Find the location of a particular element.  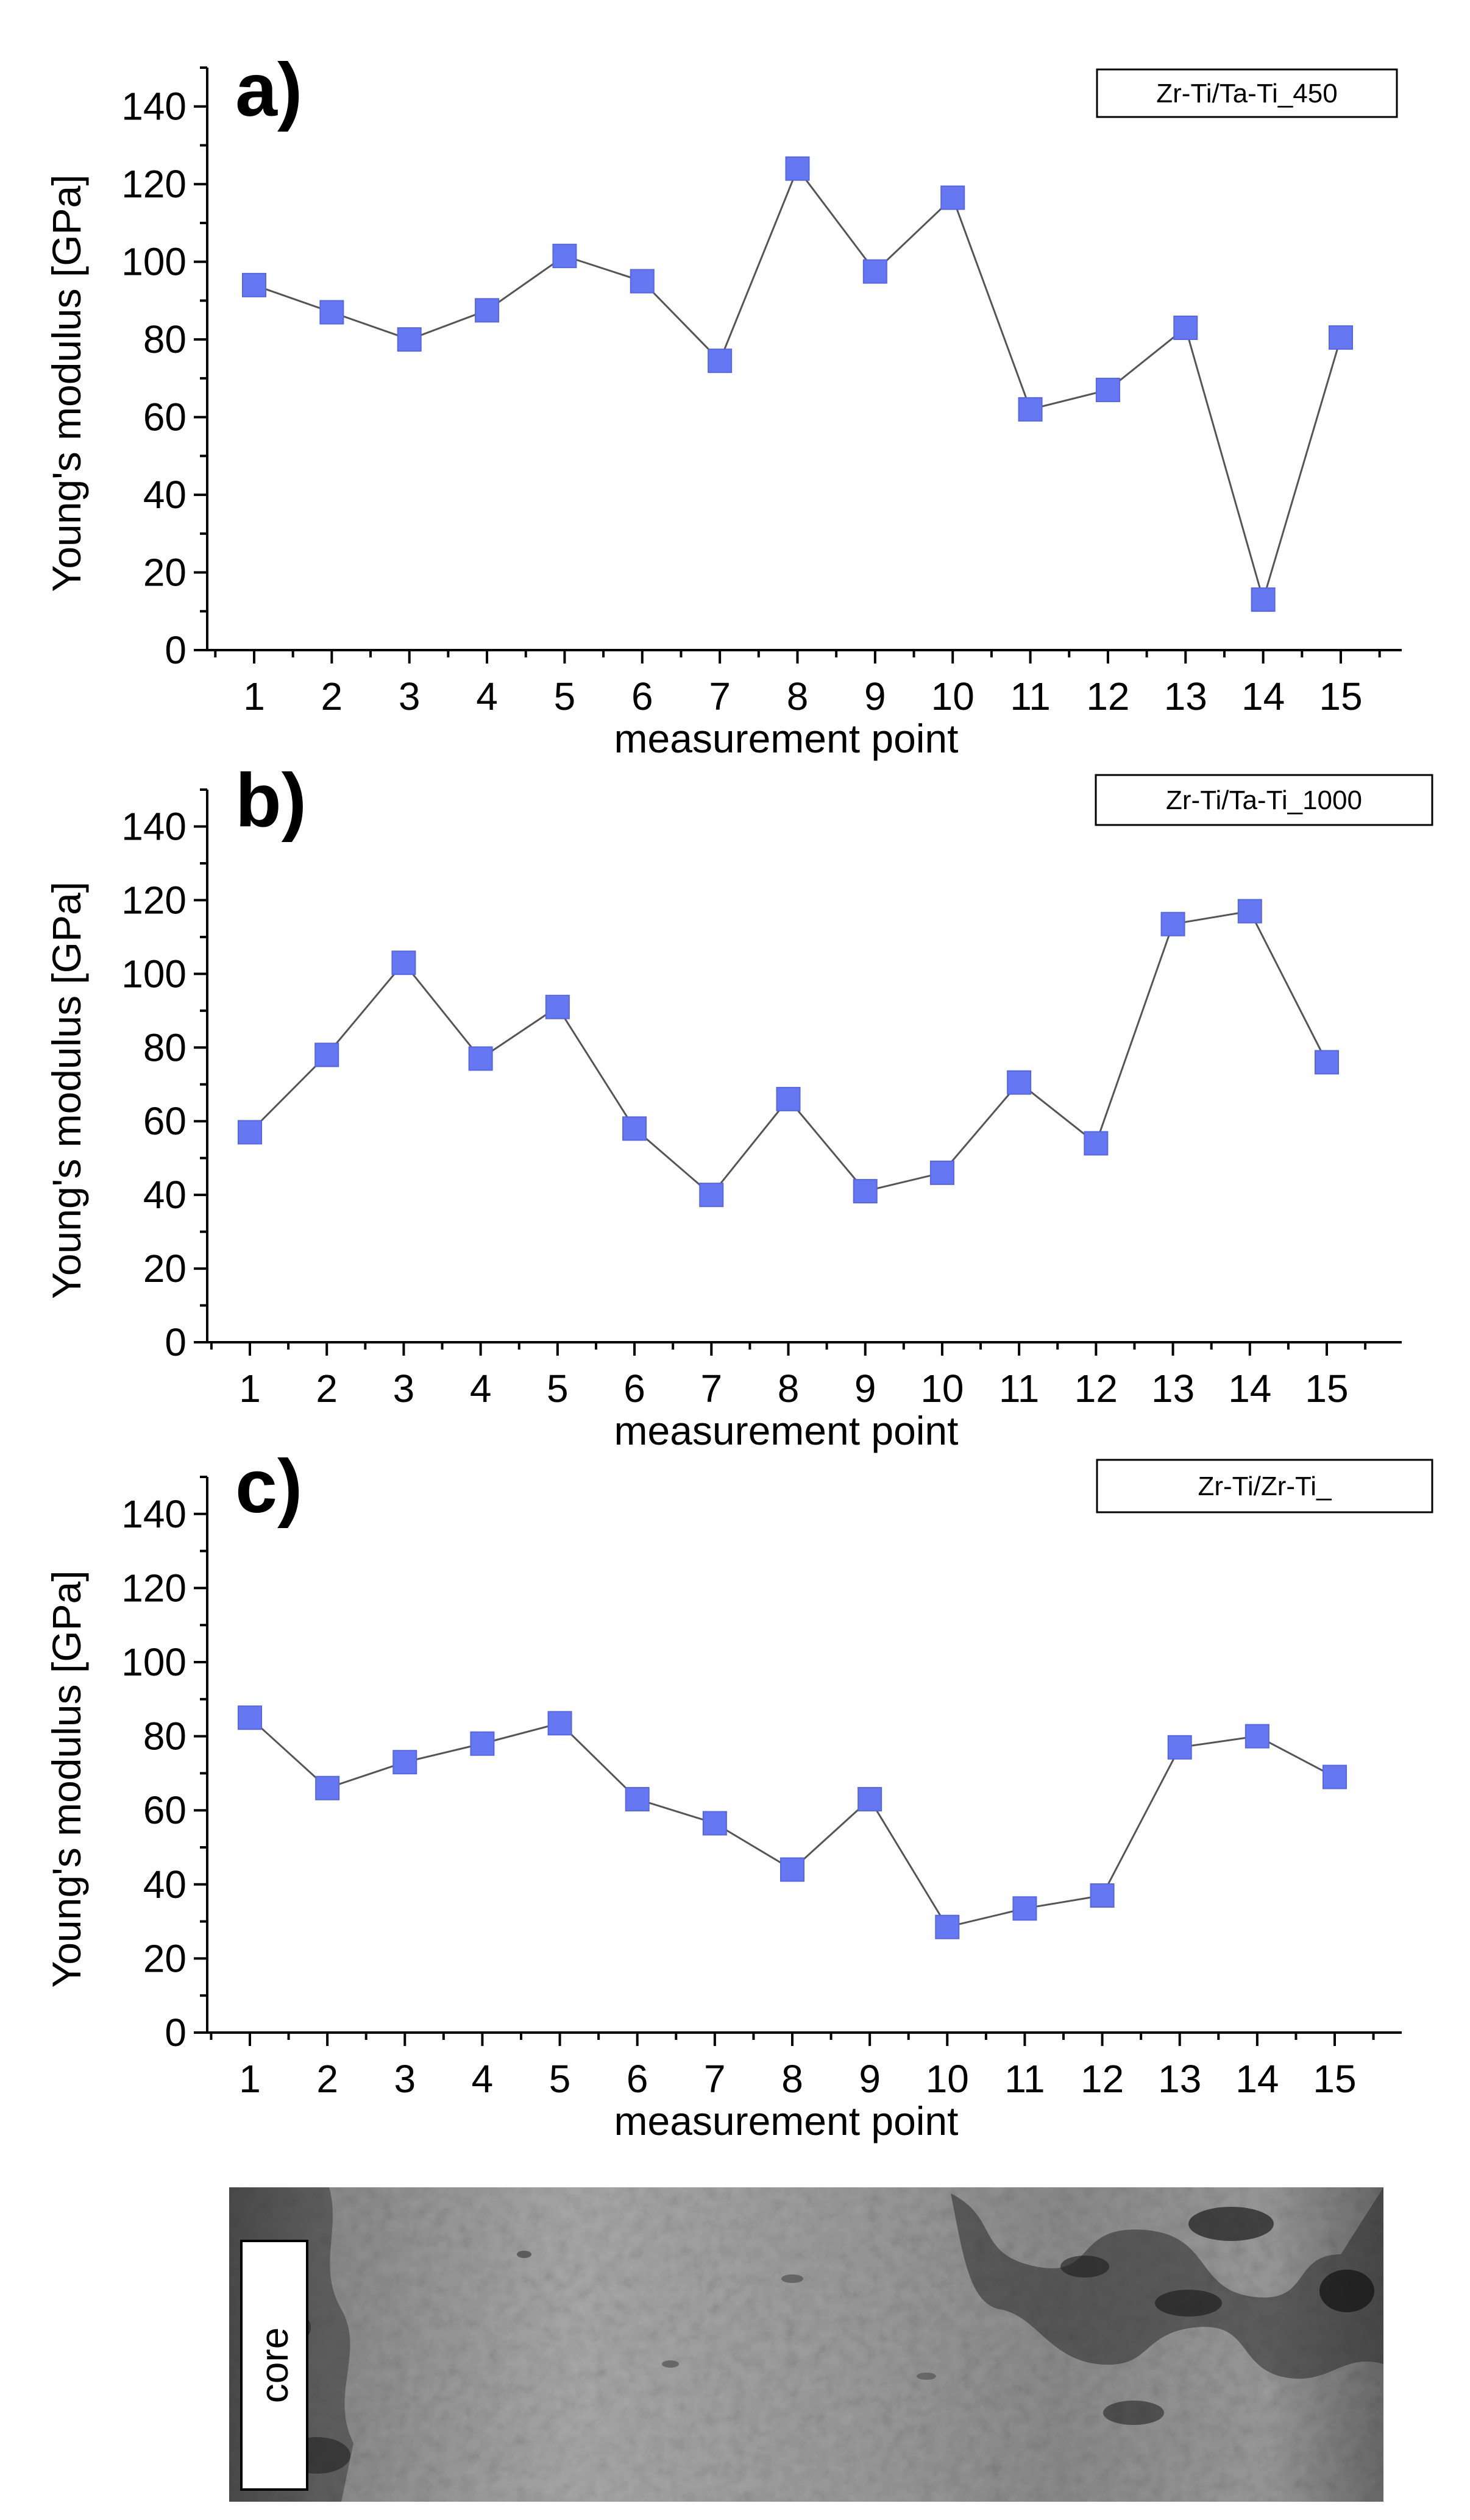

legend-label: Zr-Ti/Ta-Ti_1000 is located at coordinates (1264, 800).